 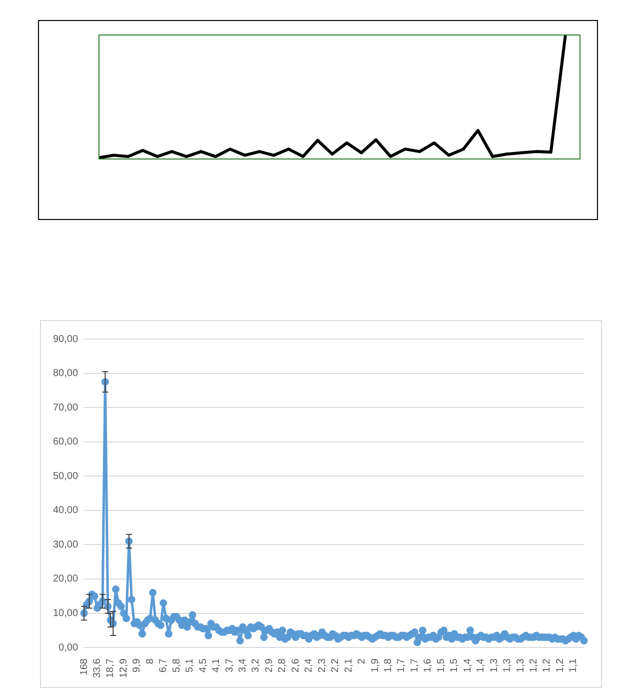 What do you see at coordinates (296, 665) in the screenshot?
I see `x-tick-label: 2,6` at bounding box center [296, 665].